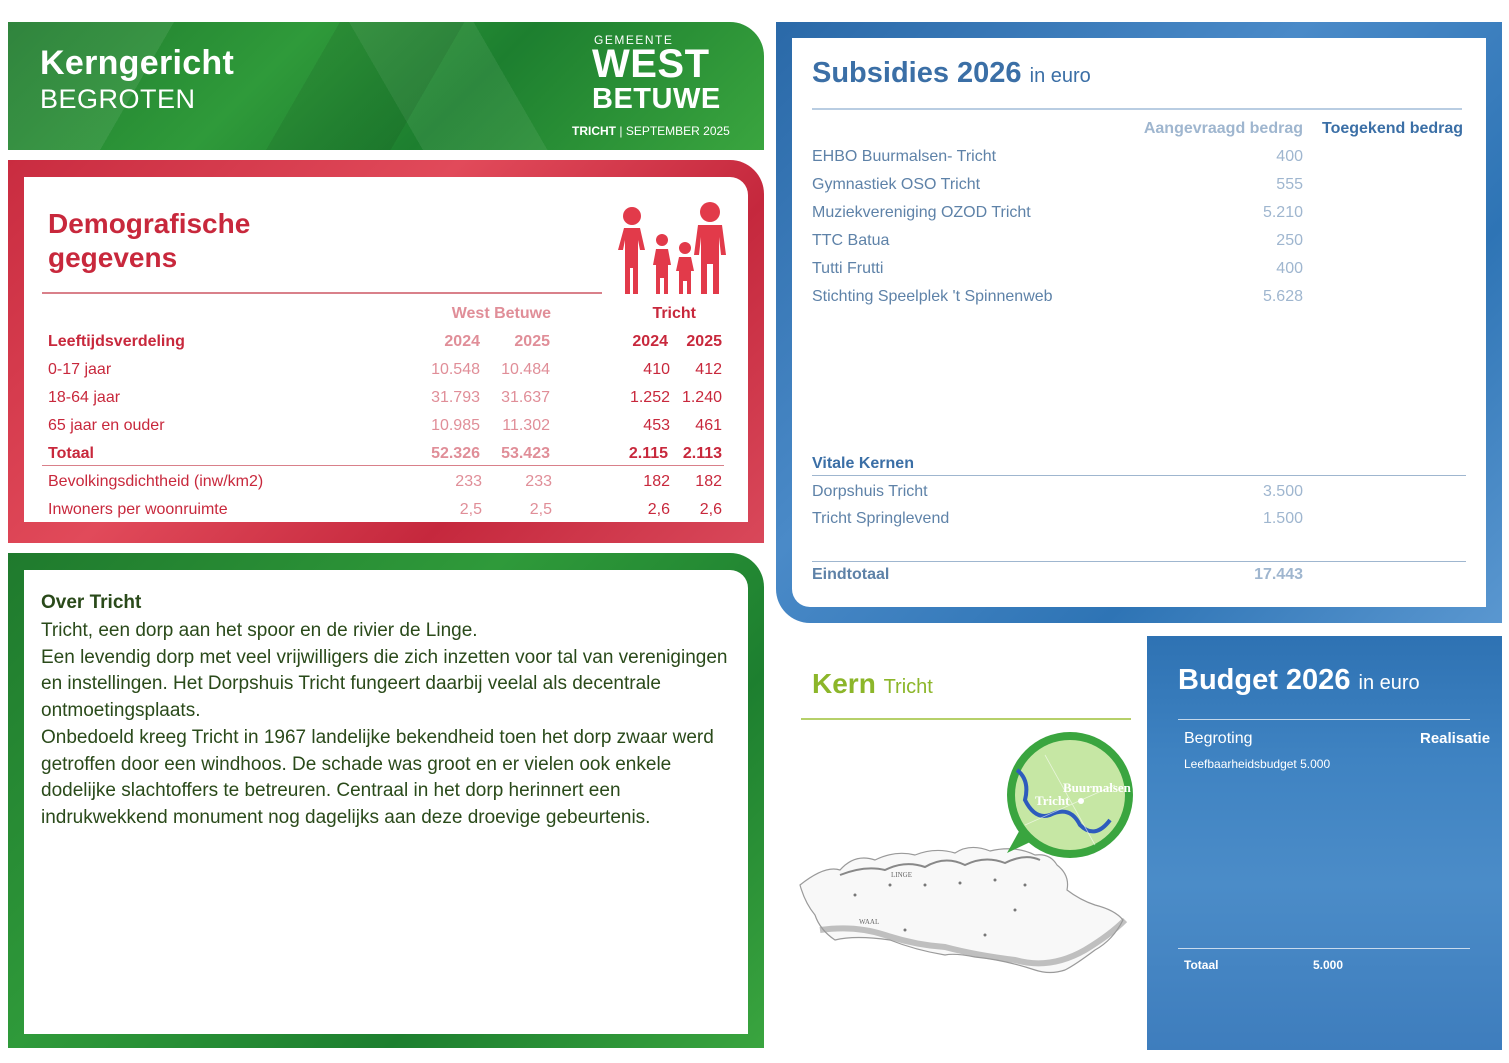 The width and height of the screenshot is (1509, 1063). I want to click on budget-total-divider, so click(1324, 948).